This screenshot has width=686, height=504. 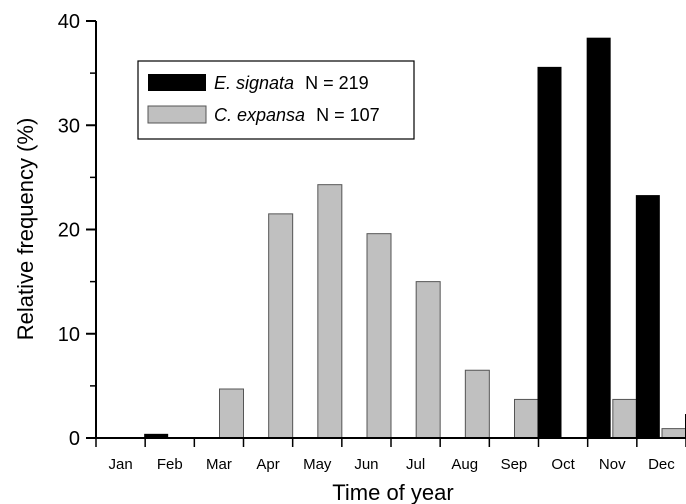 What do you see at coordinates (647, 316) in the screenshot?
I see `bar-e-signata-nov` at bounding box center [647, 316].